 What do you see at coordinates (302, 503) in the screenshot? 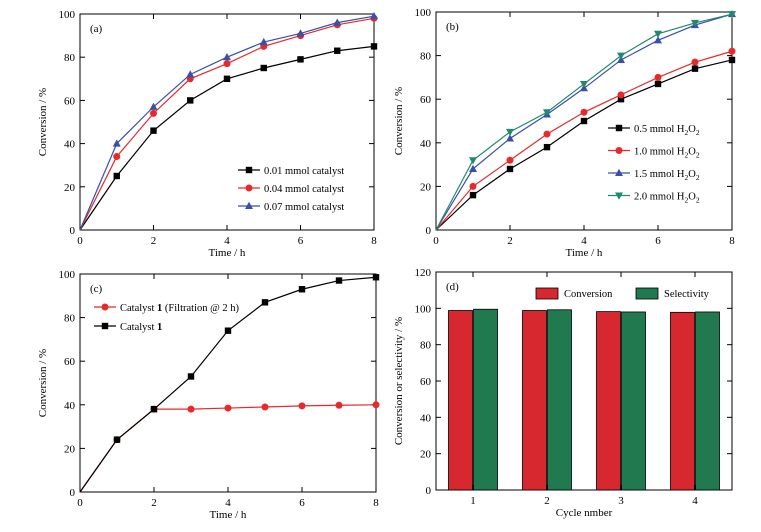
I see `x-tick-label: 6` at bounding box center [302, 503].